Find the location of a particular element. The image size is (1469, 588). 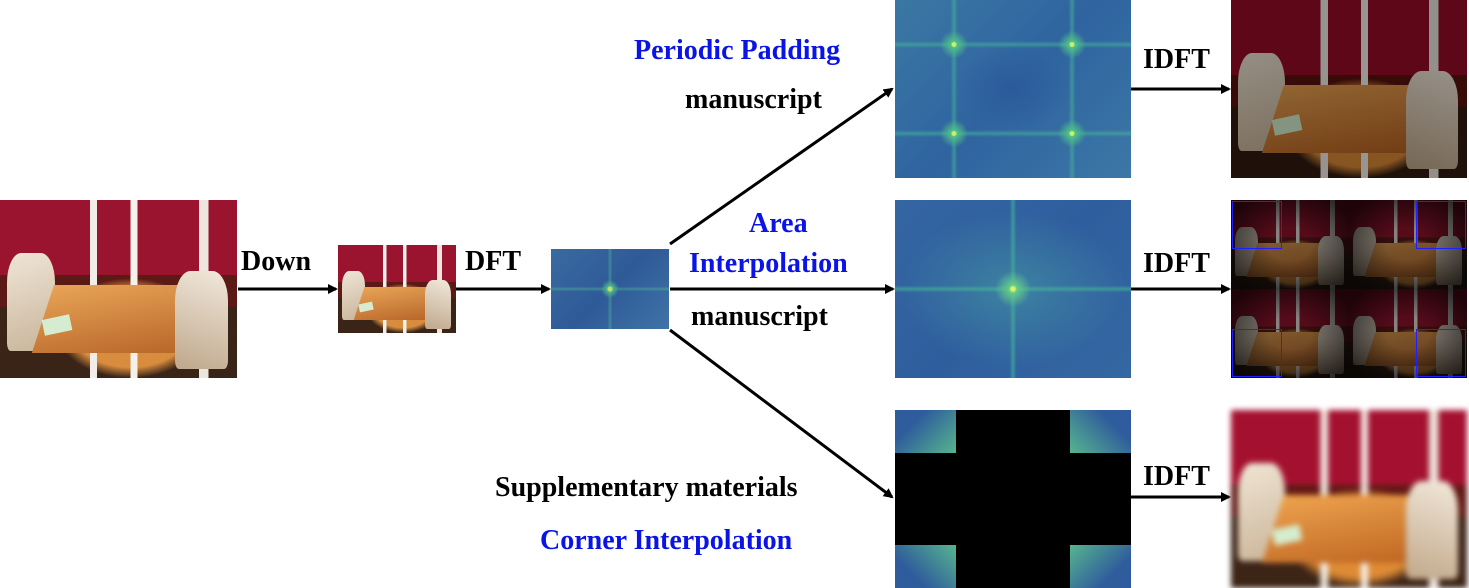

highlight-box-bottom-left is located at coordinates (1257, 353).